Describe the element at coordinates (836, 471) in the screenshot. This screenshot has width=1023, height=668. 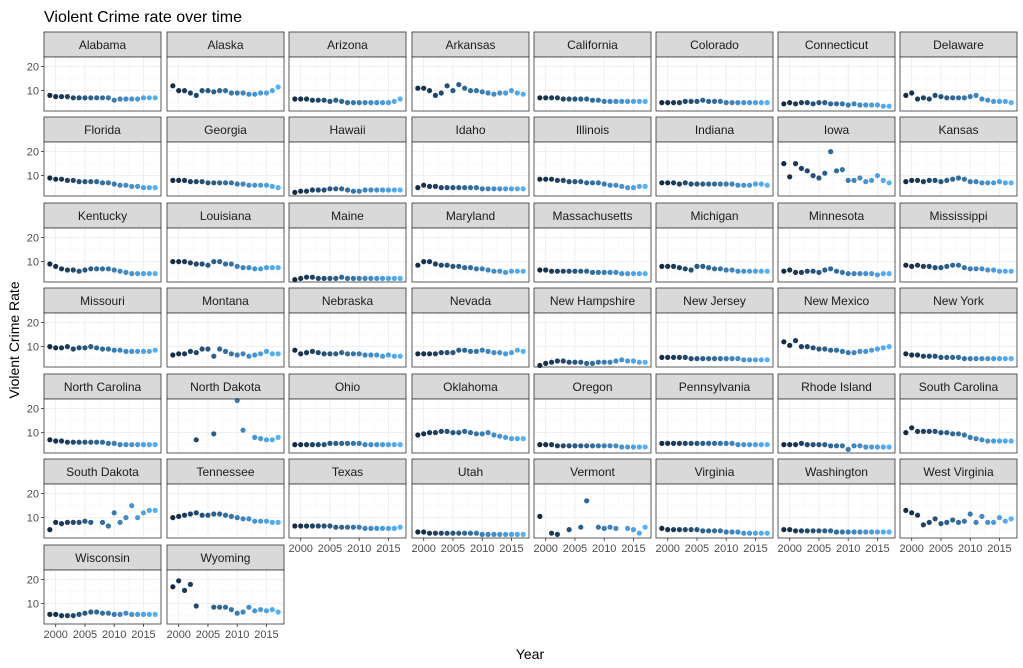
I see `strip-washington` at that location.